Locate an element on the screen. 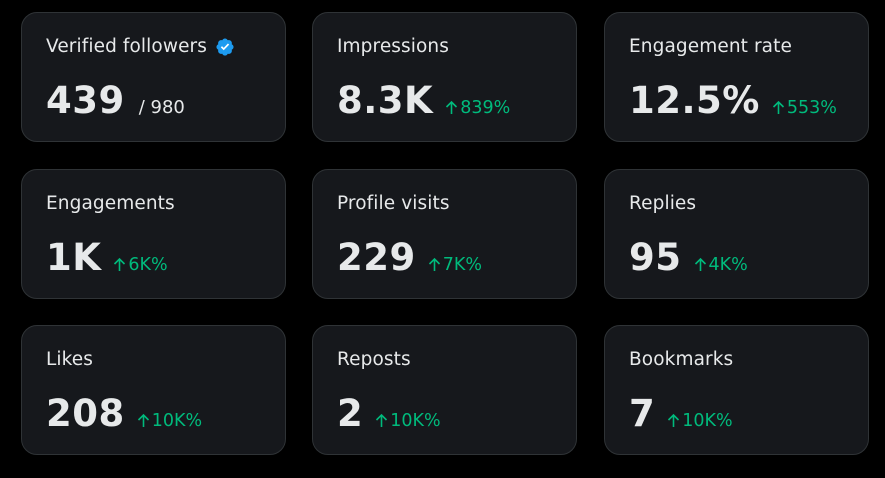 This screenshot has width=885, height=478. metric-card-impressions: Impressions 8.3K 839% is located at coordinates (444, 77).